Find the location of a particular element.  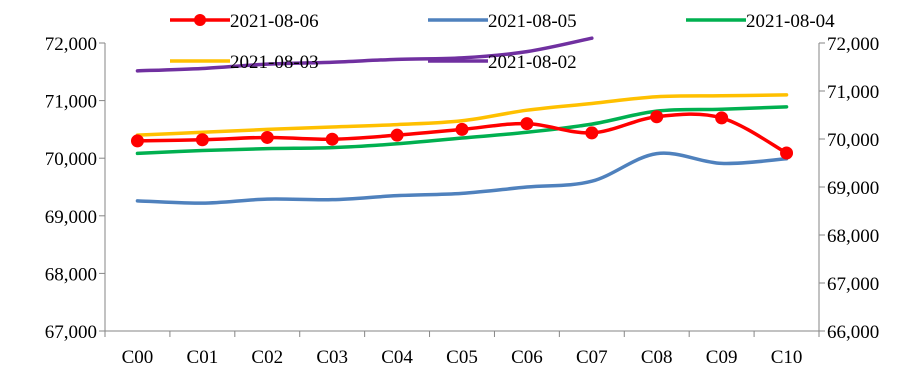

legend-item: 2021-08-05 is located at coordinates (502, 21).